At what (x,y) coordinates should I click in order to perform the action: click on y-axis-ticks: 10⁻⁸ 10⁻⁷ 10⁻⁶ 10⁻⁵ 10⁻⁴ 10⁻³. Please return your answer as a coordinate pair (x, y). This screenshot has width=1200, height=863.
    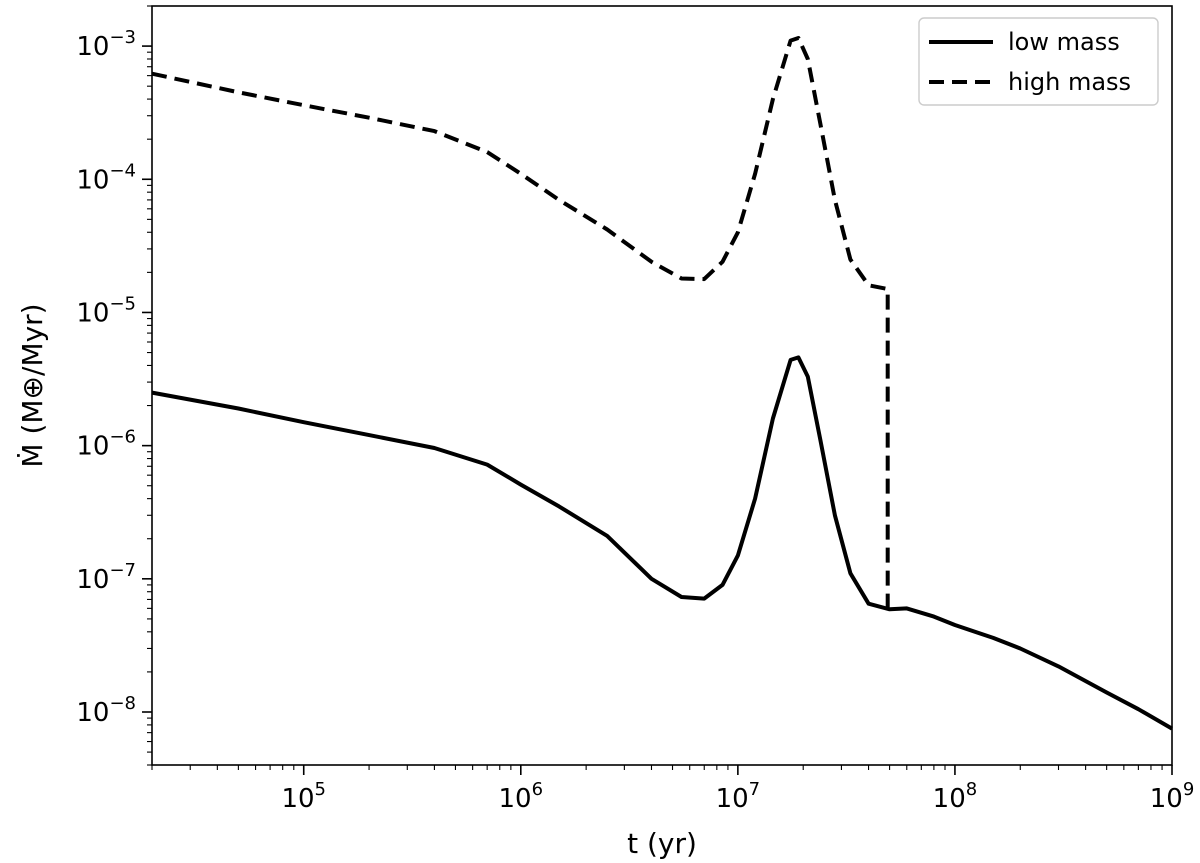
    Looking at the image, I should click on (114, 385).